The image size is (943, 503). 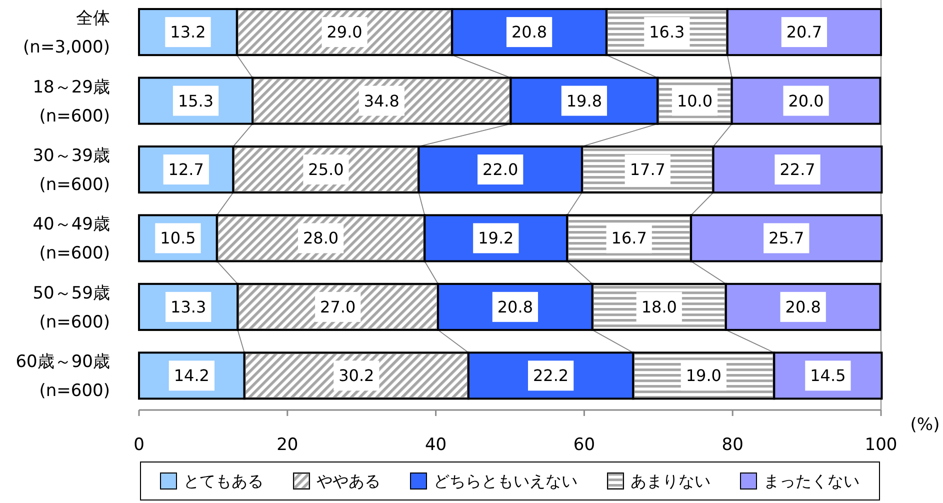 I want to click on x-tick-label: 40, so click(x=435, y=445).